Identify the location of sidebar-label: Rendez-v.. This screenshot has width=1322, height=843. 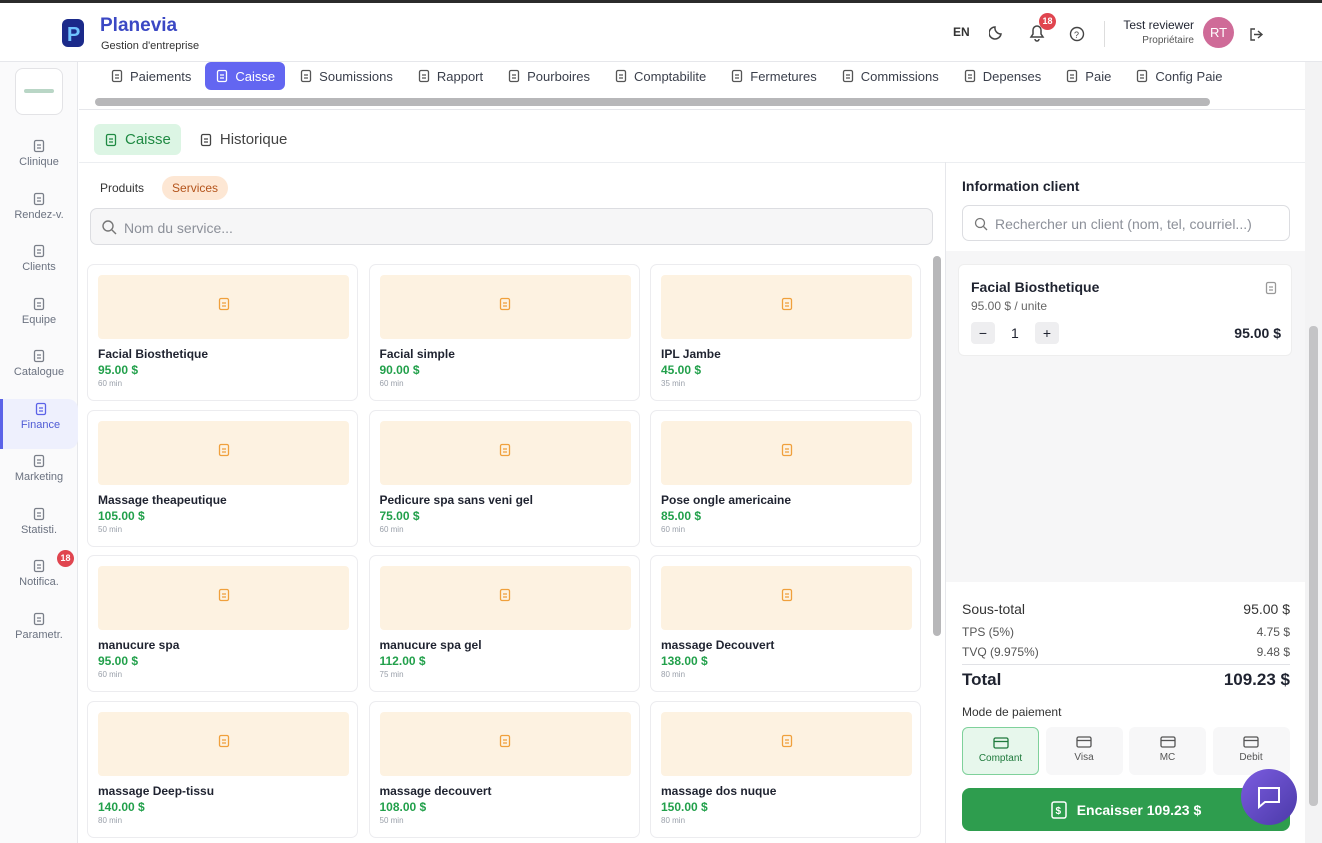
(39, 214).